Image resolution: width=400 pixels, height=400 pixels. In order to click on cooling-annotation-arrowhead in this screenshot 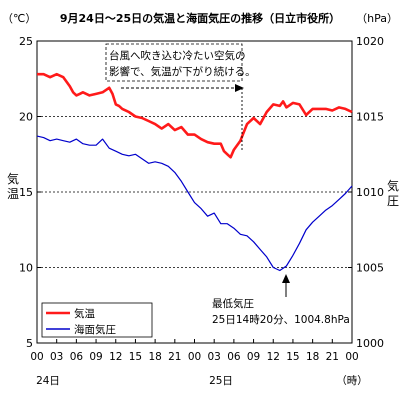, I will do `click(239, 88)`.